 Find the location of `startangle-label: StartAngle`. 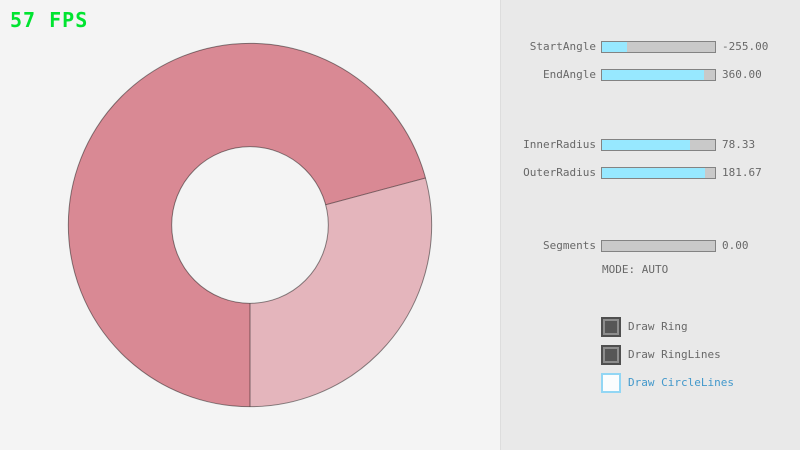

startangle-label: StartAngle is located at coordinates (562, 46).